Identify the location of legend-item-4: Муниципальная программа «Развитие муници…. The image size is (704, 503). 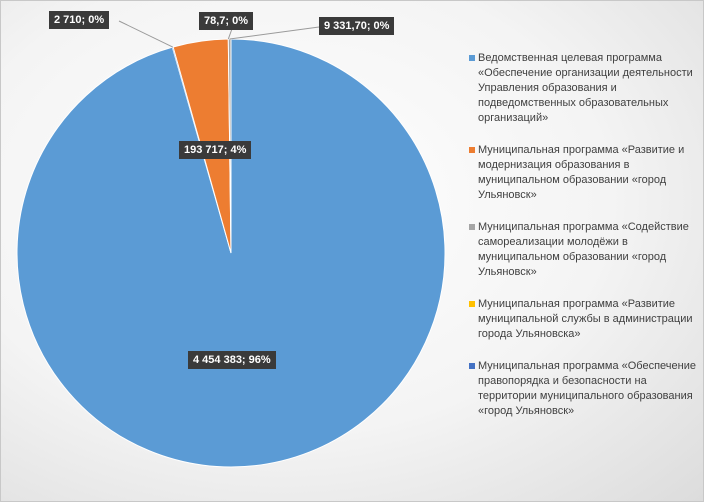
(583, 319).